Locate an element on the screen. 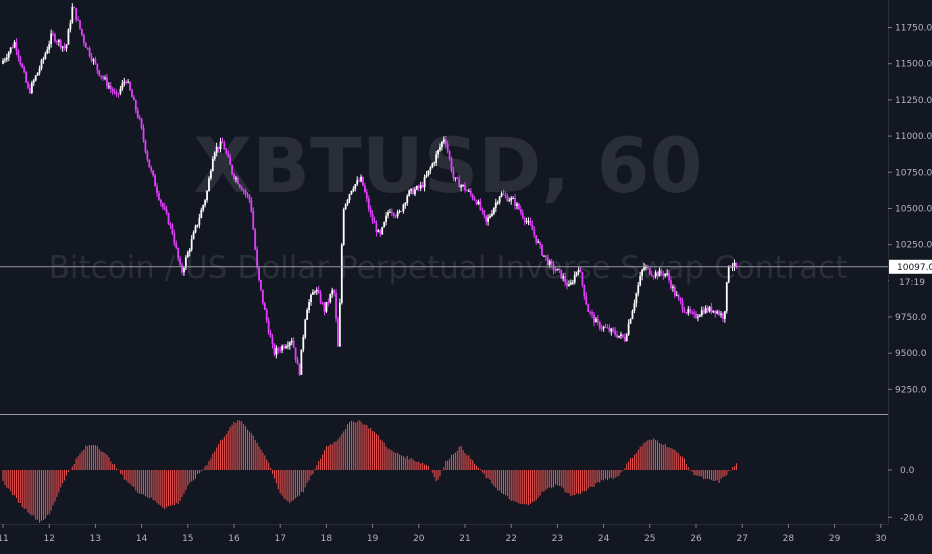 The height and width of the screenshot is (554, 932). price-axis-label: 11000.0 is located at coordinates (913, 137).